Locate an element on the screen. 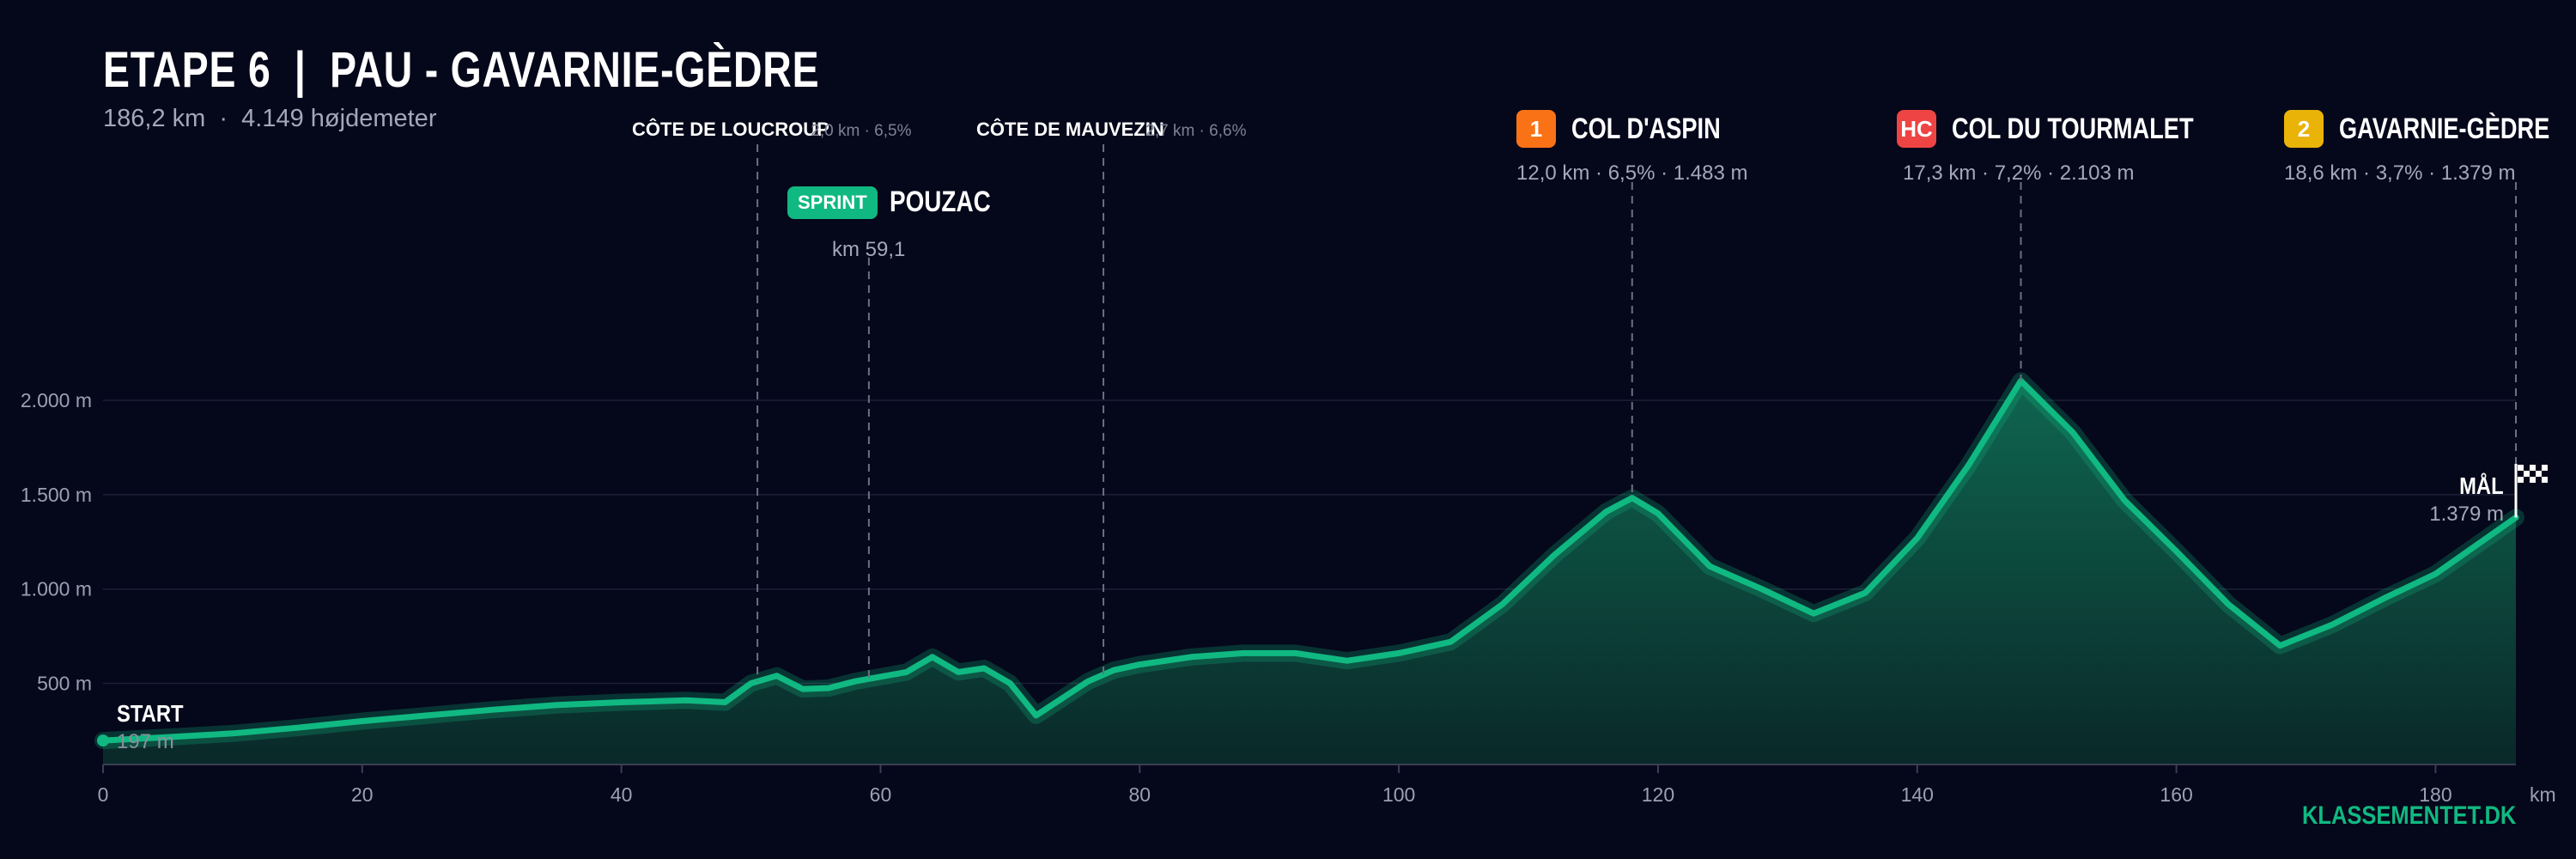 Image resolution: width=2576 pixels, height=859 pixels. climb-tourmalet: HC COL DU TOURMALET is located at coordinates (2075, 129).